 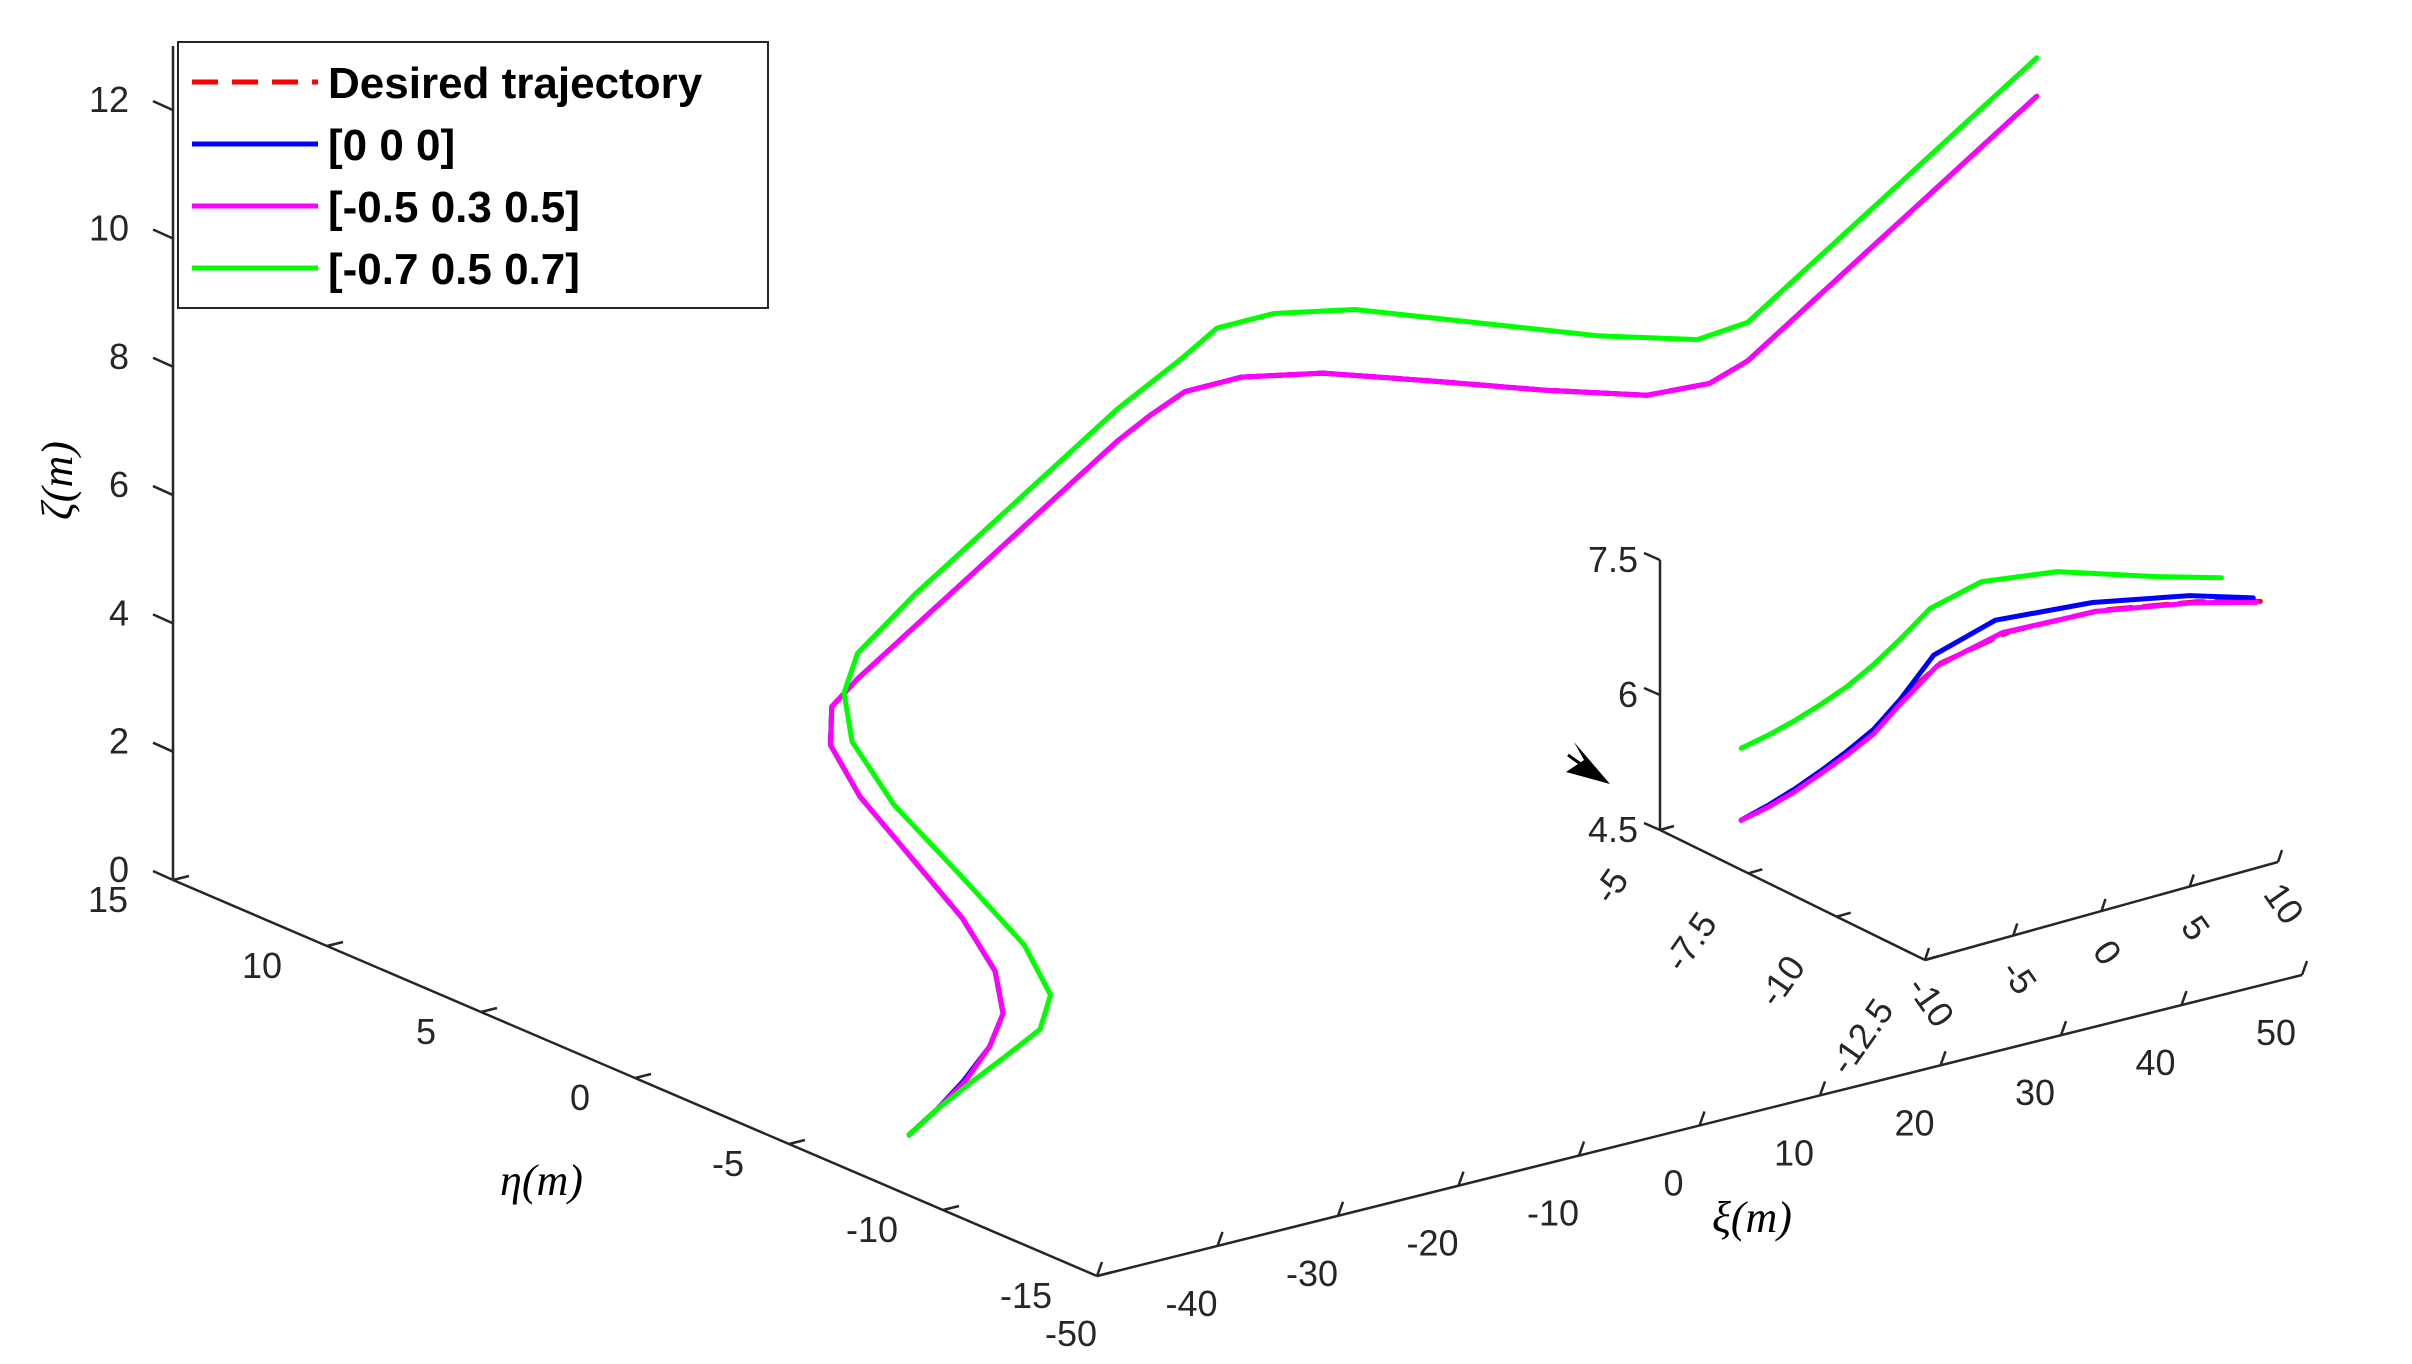 I want to click on x-tick-label: -40, so click(x=1191, y=1303).